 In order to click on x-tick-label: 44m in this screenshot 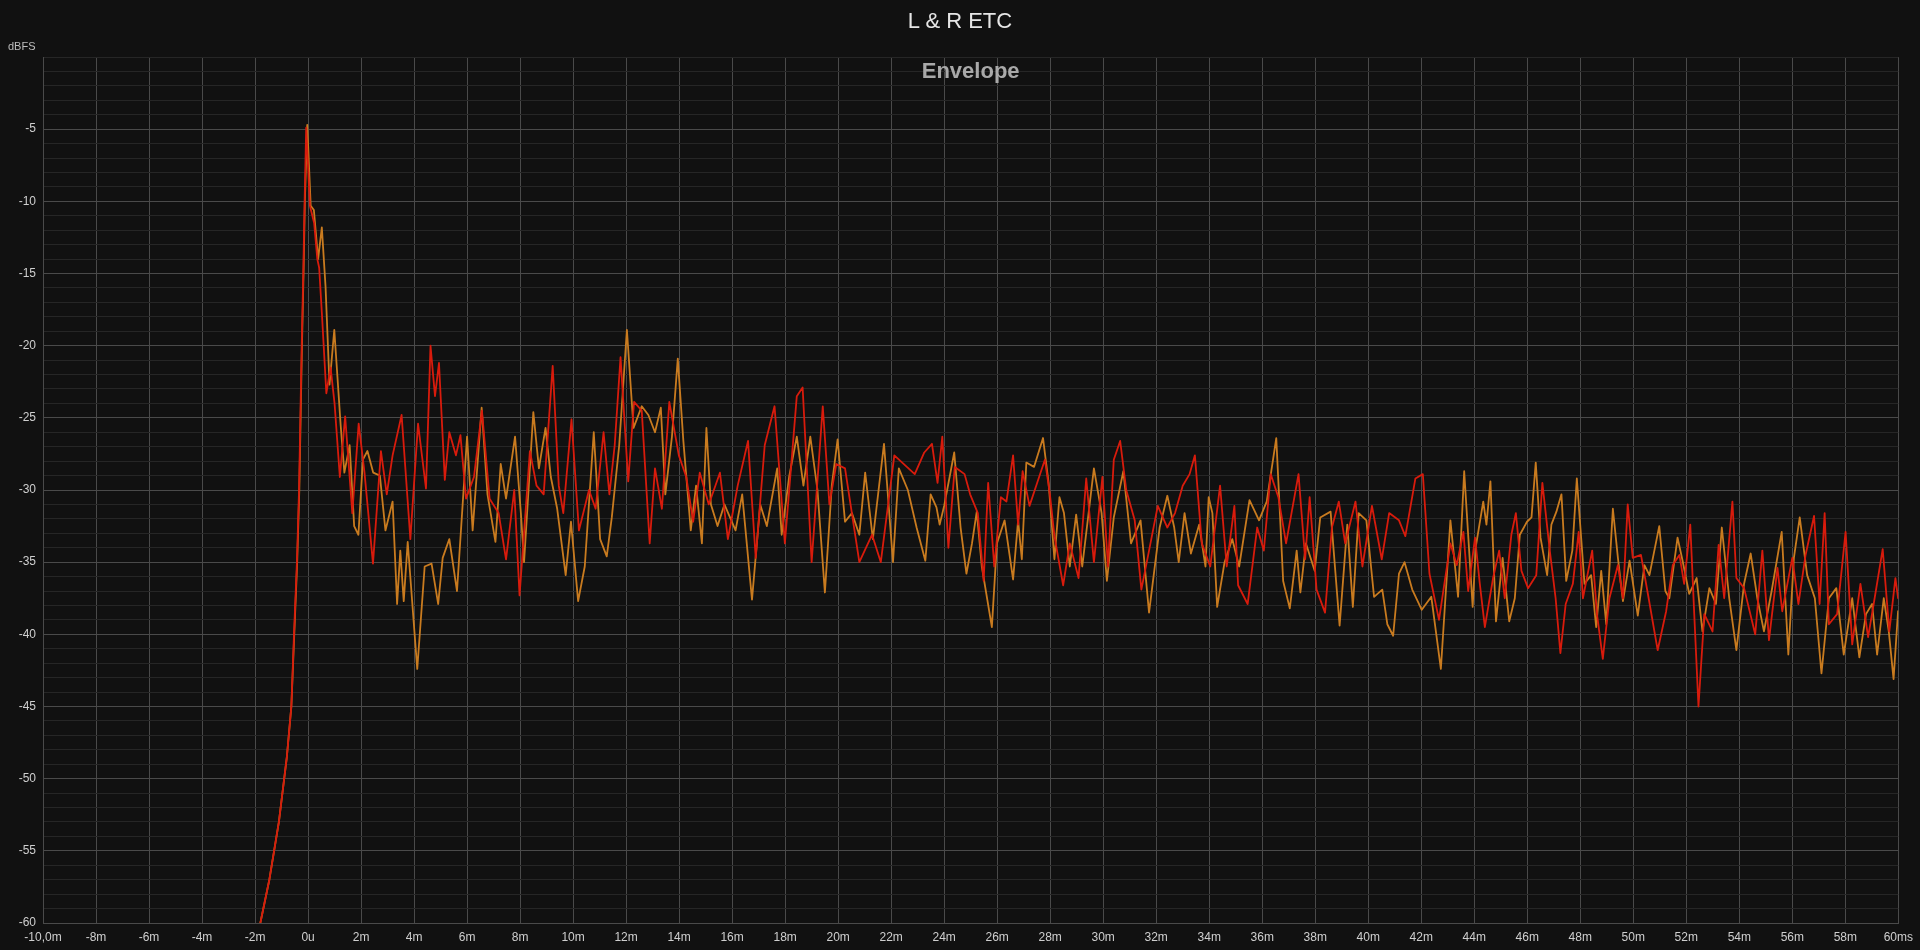, I will do `click(1474, 936)`.